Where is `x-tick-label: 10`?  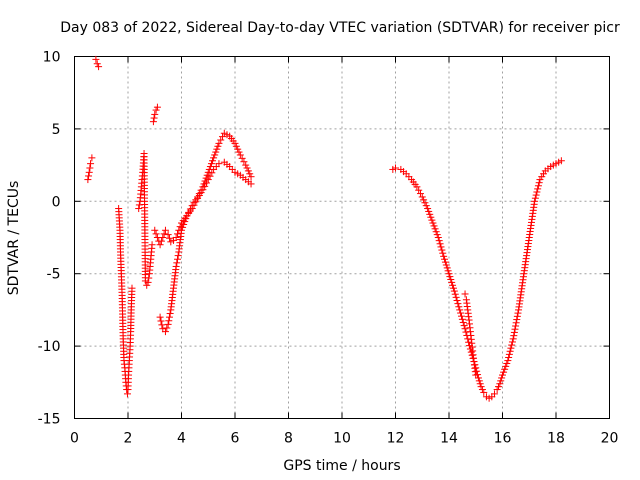
x-tick-label: 10 is located at coordinates (342, 439).